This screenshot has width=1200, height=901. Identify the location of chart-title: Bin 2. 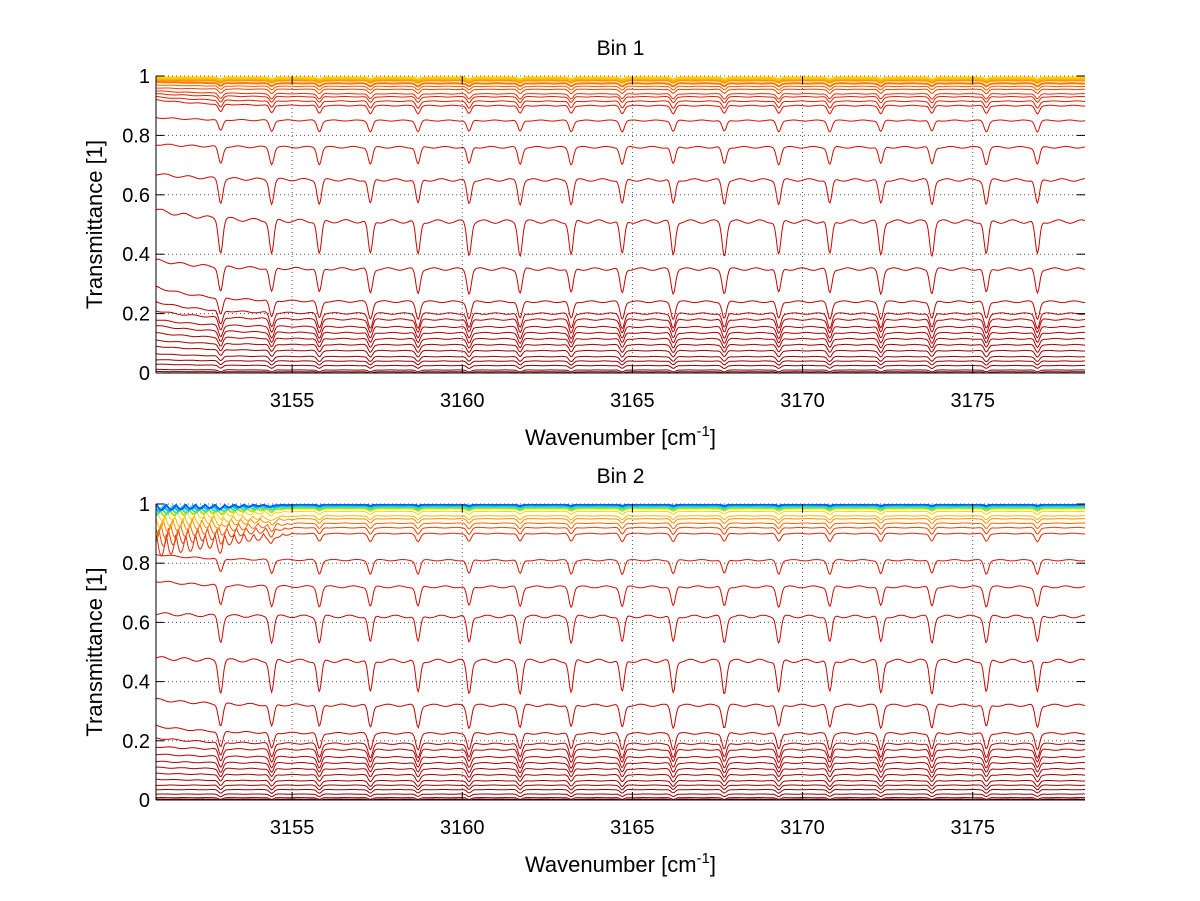
(621, 476).